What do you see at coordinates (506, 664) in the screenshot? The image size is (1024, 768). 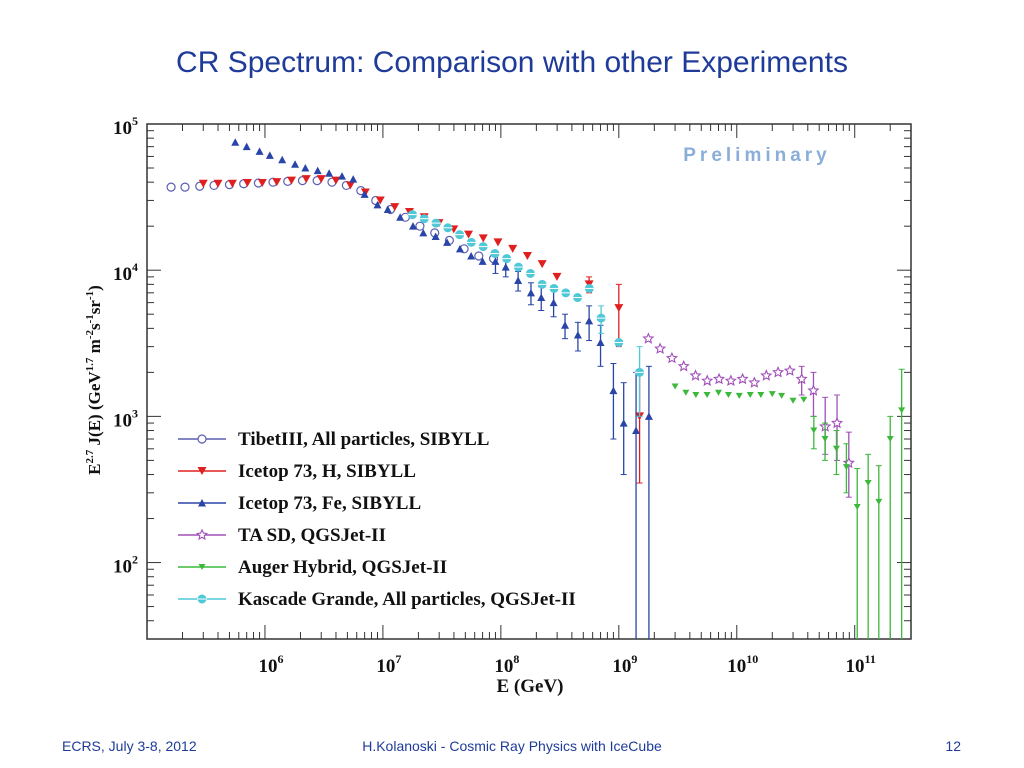 I see `x-tick-label: 10⁸` at bounding box center [506, 664].